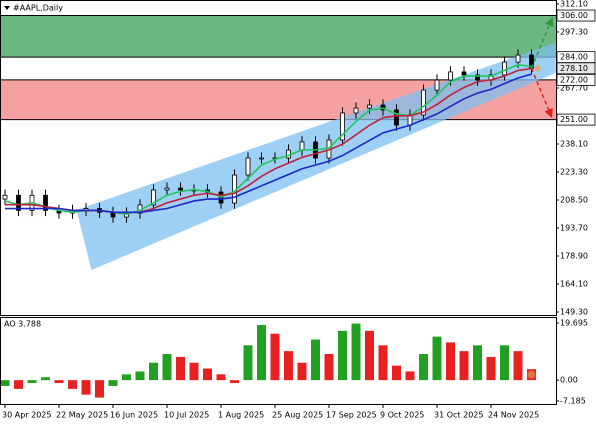  Describe the element at coordinates (134, 415) in the screenshot. I see `x-tick-label: 16 Jun 2025` at that location.